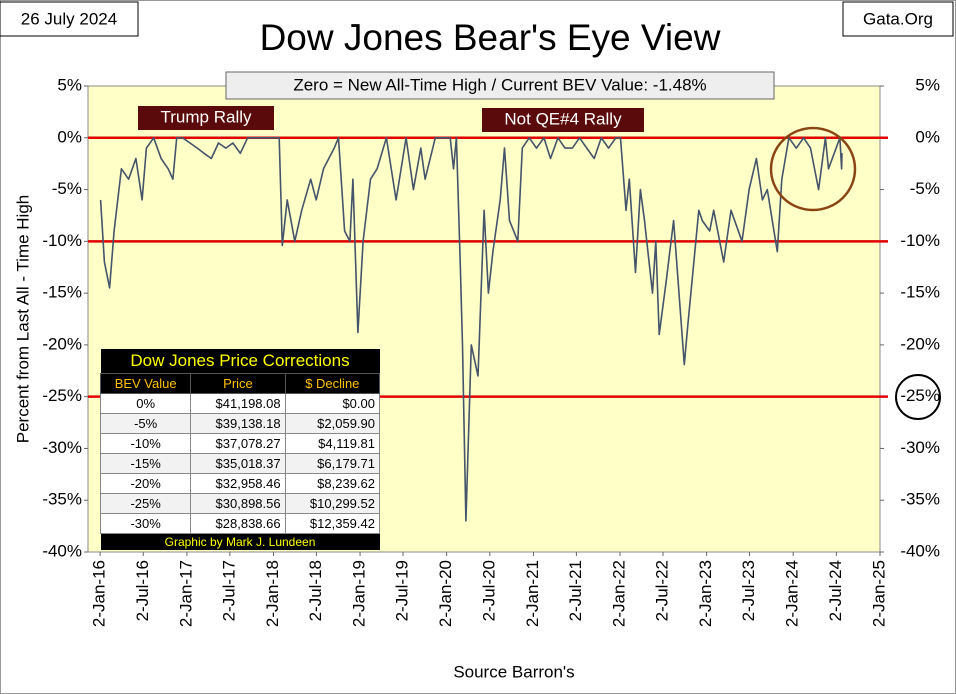  What do you see at coordinates (145, 423) in the screenshot?
I see `table-cell: -5%` at bounding box center [145, 423].